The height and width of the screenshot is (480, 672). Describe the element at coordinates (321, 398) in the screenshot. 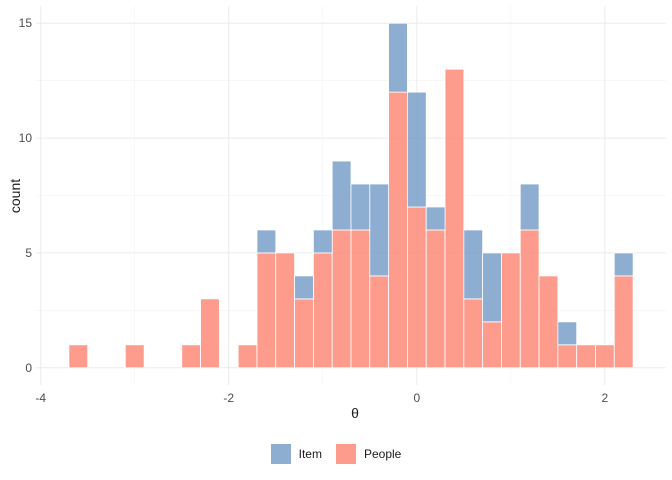

I see `x-axis-tick-labels: -4 -2 0 2` at that location.